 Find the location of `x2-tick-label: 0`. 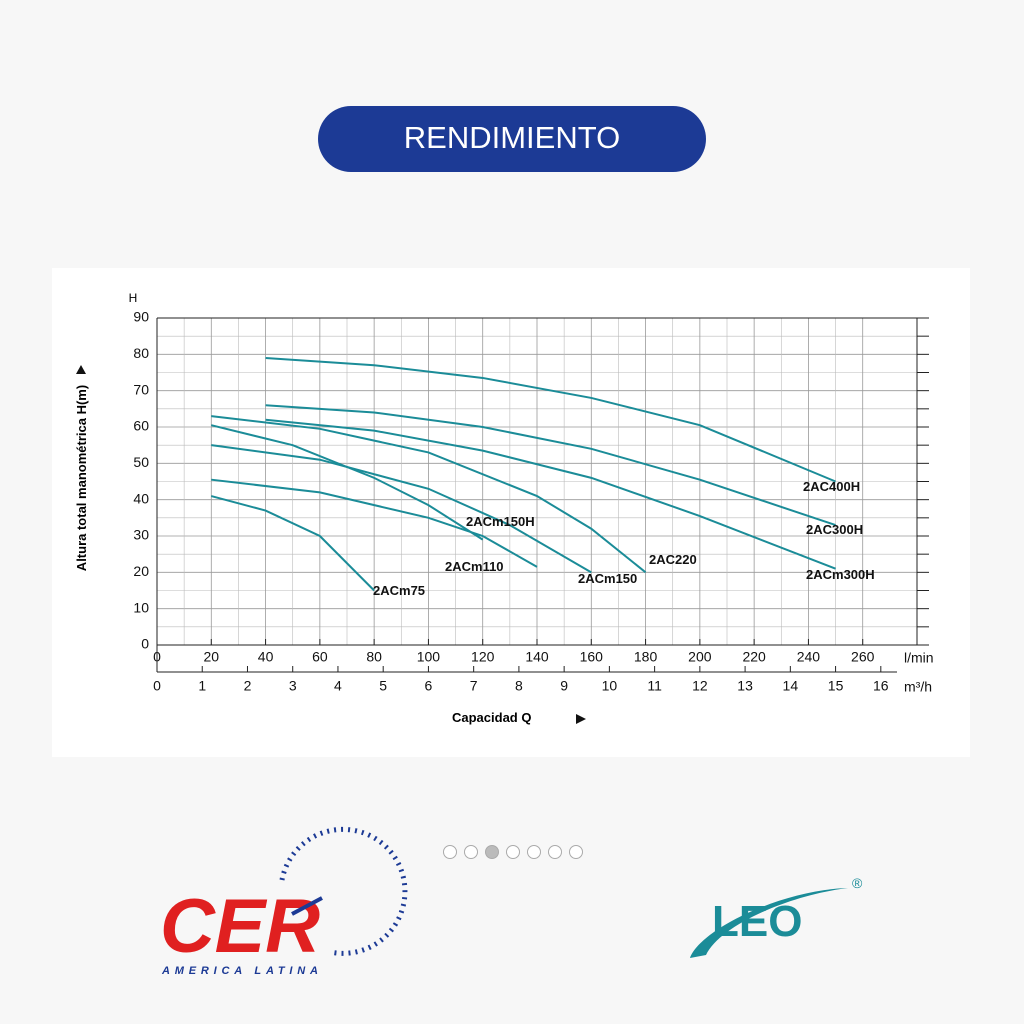

x2-tick-label: 0 is located at coordinates (157, 686).